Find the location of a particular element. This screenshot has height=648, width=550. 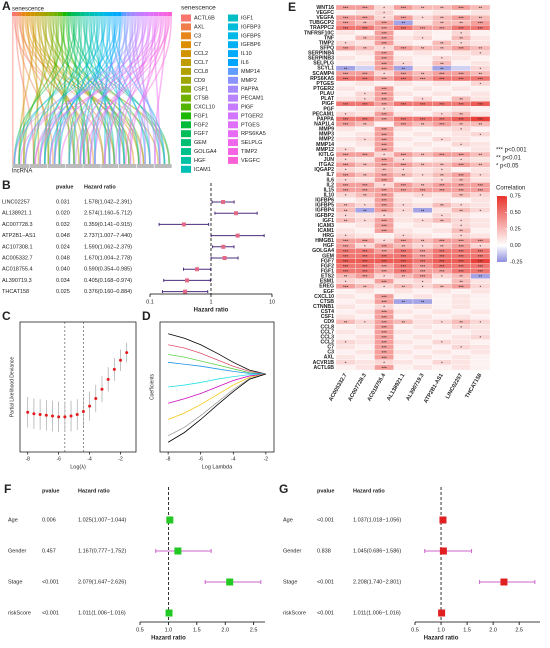

row-label: FGF7 is located at coordinates (327, 261).